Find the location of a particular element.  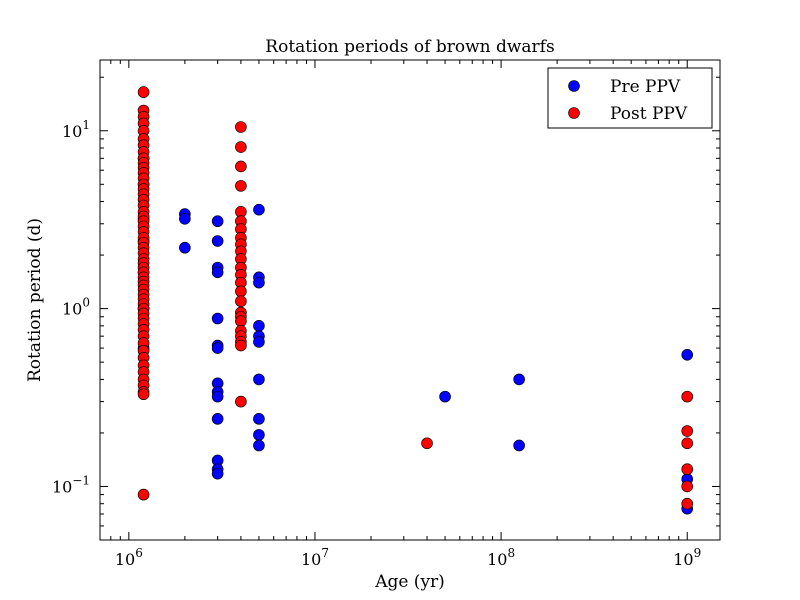

legend-label: Post PPV is located at coordinates (649, 114).